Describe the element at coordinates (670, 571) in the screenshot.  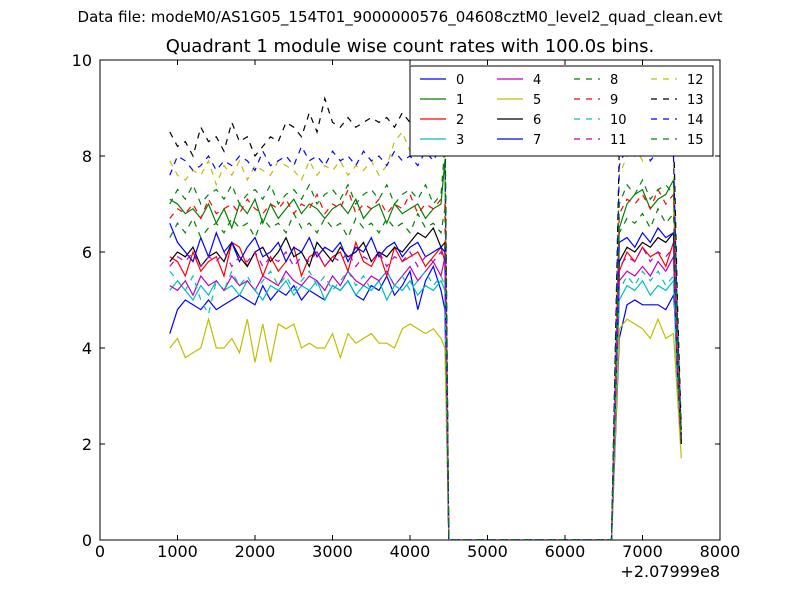
I see `x-offset-label: +2.07999e8` at that location.